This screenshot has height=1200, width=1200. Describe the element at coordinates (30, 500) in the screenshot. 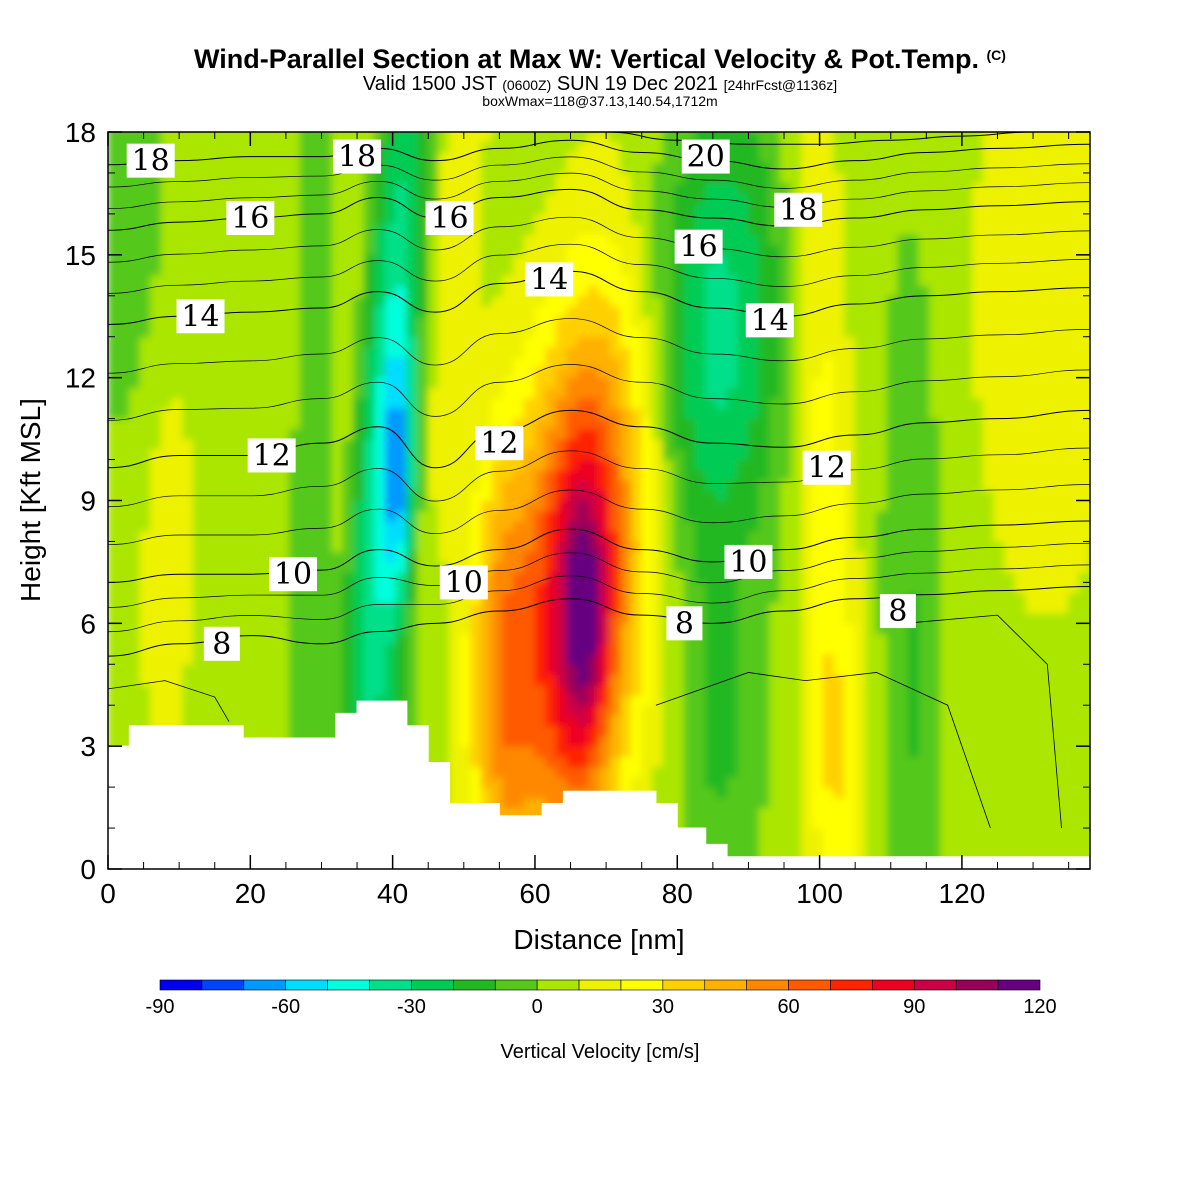

I see `y-axis-label: Height [Kft MSL]` at that location.